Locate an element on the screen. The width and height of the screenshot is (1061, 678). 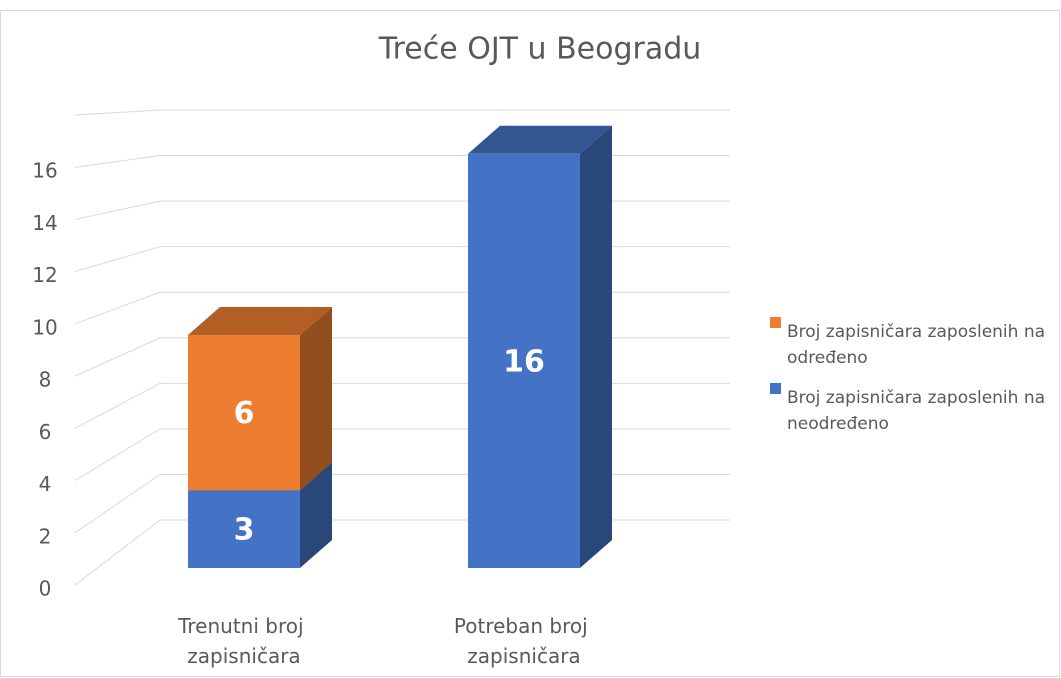
data-label: 16 is located at coordinates (524, 361).